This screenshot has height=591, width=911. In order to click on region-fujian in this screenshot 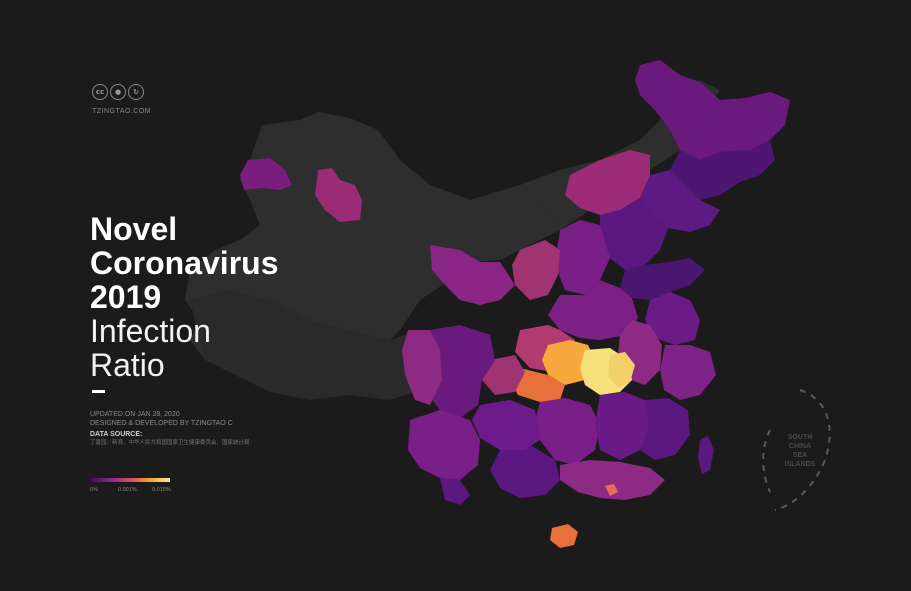, I will do `click(665, 429)`.